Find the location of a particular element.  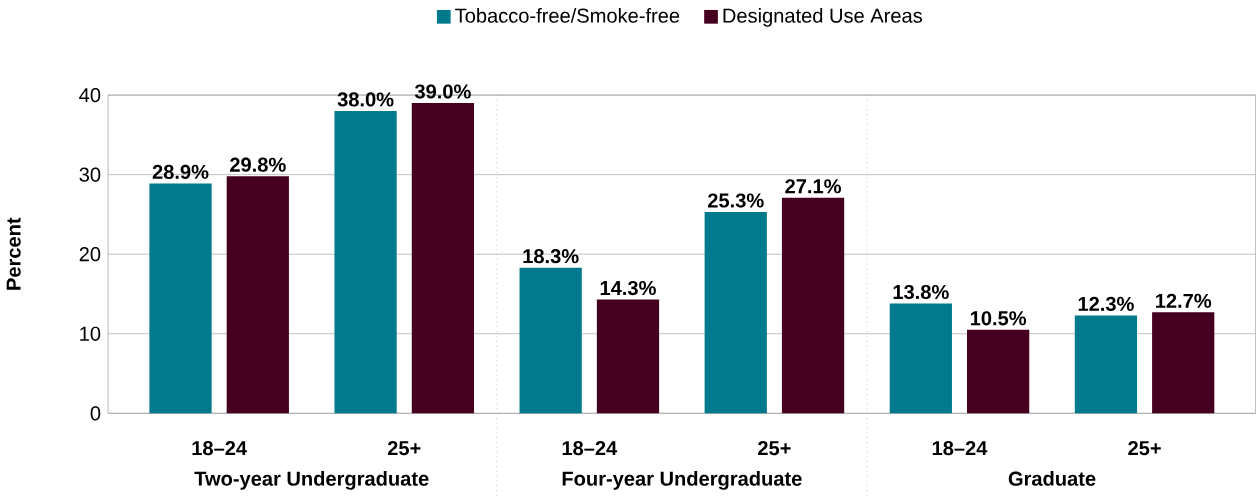

data-label: 28.9% is located at coordinates (180, 171).